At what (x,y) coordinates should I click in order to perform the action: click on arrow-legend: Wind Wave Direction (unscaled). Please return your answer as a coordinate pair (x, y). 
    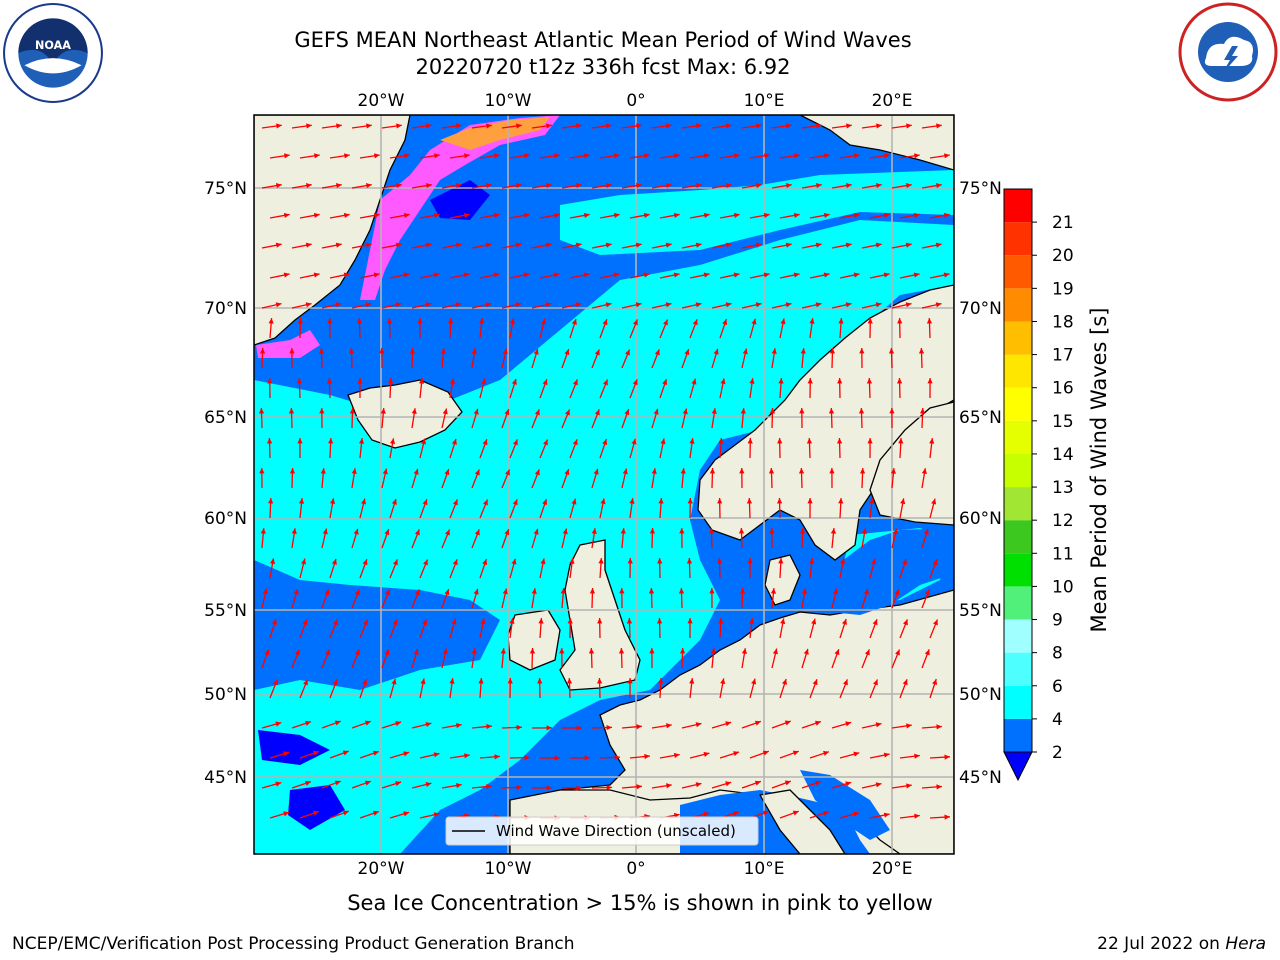
    Looking at the image, I should click on (602, 831).